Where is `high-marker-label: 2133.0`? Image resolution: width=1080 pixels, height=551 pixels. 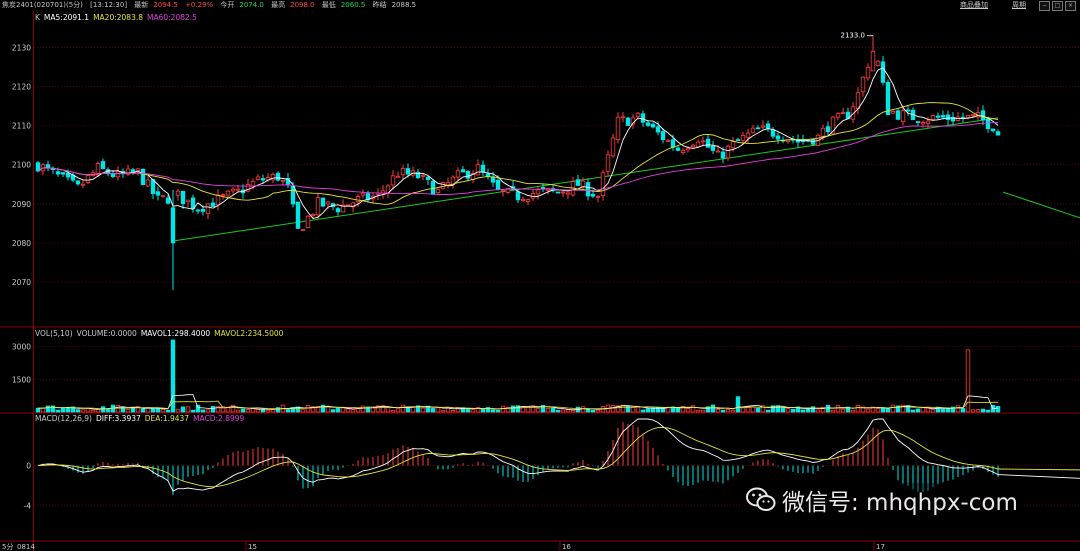 high-marker-label: 2133.0 is located at coordinates (853, 36).